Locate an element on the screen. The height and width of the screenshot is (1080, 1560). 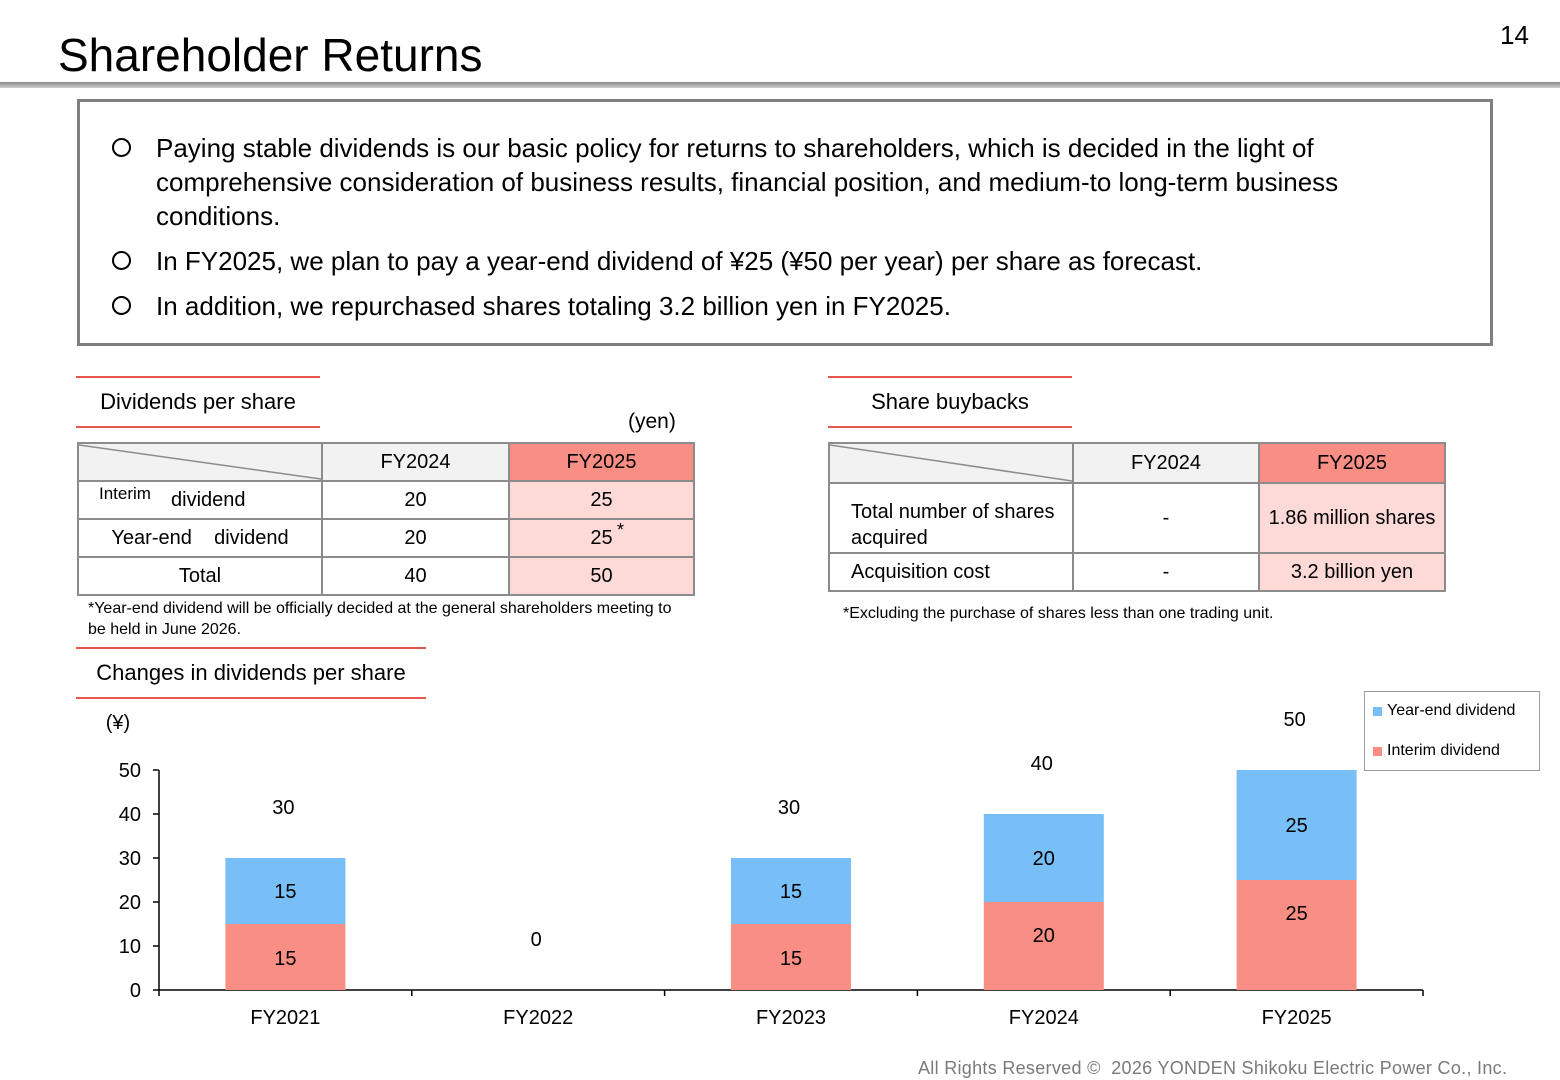
y-axis-label: (¥) is located at coordinates (118, 723).